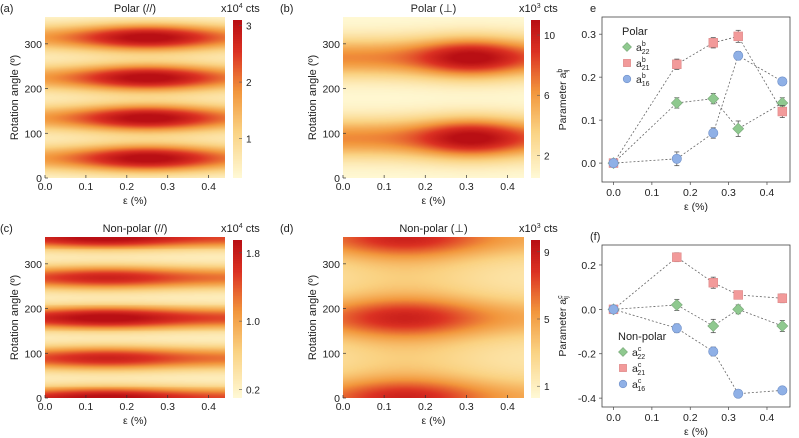 The image size is (799, 438). What do you see at coordinates (560, 71) in the screenshot?
I see `y-axis-label-sup: b` at bounding box center [560, 71].